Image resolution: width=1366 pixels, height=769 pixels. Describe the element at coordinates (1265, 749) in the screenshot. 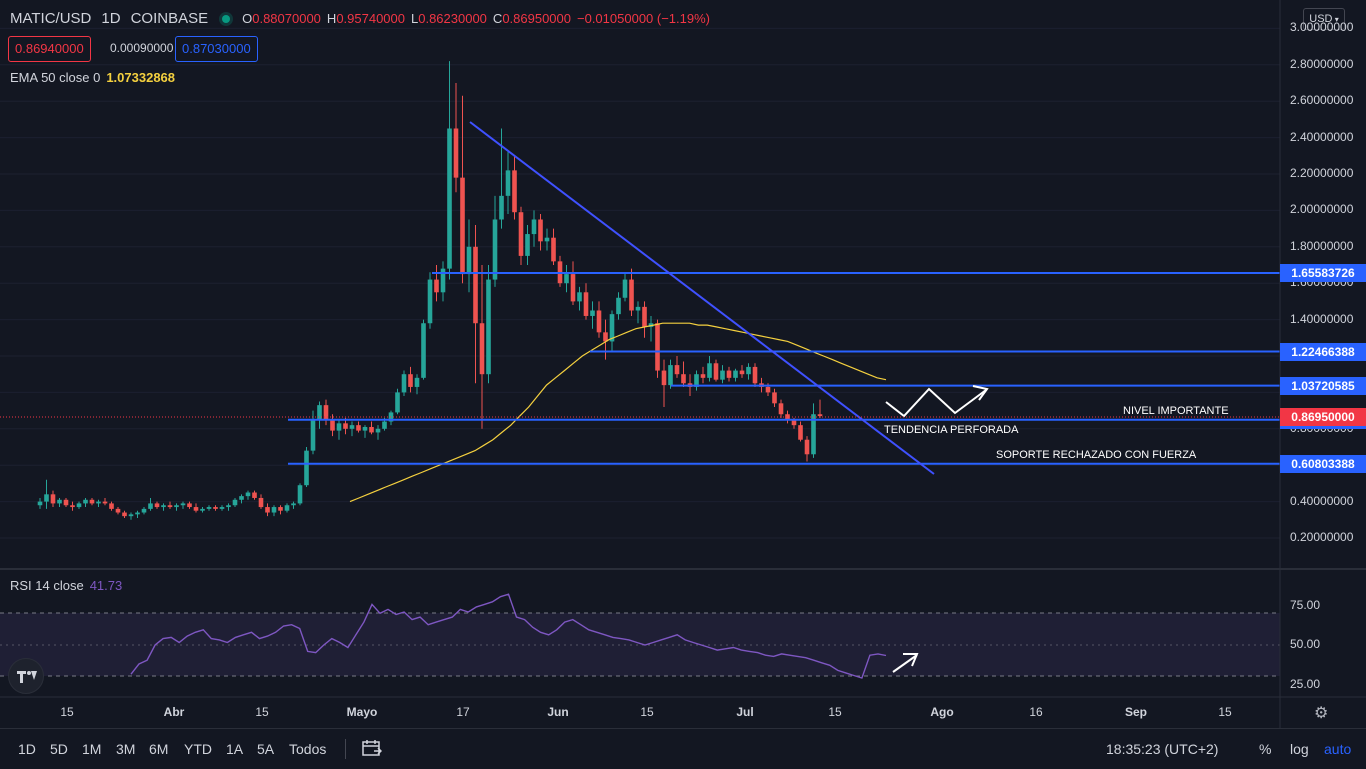

I see `percent-toggle: %` at that location.